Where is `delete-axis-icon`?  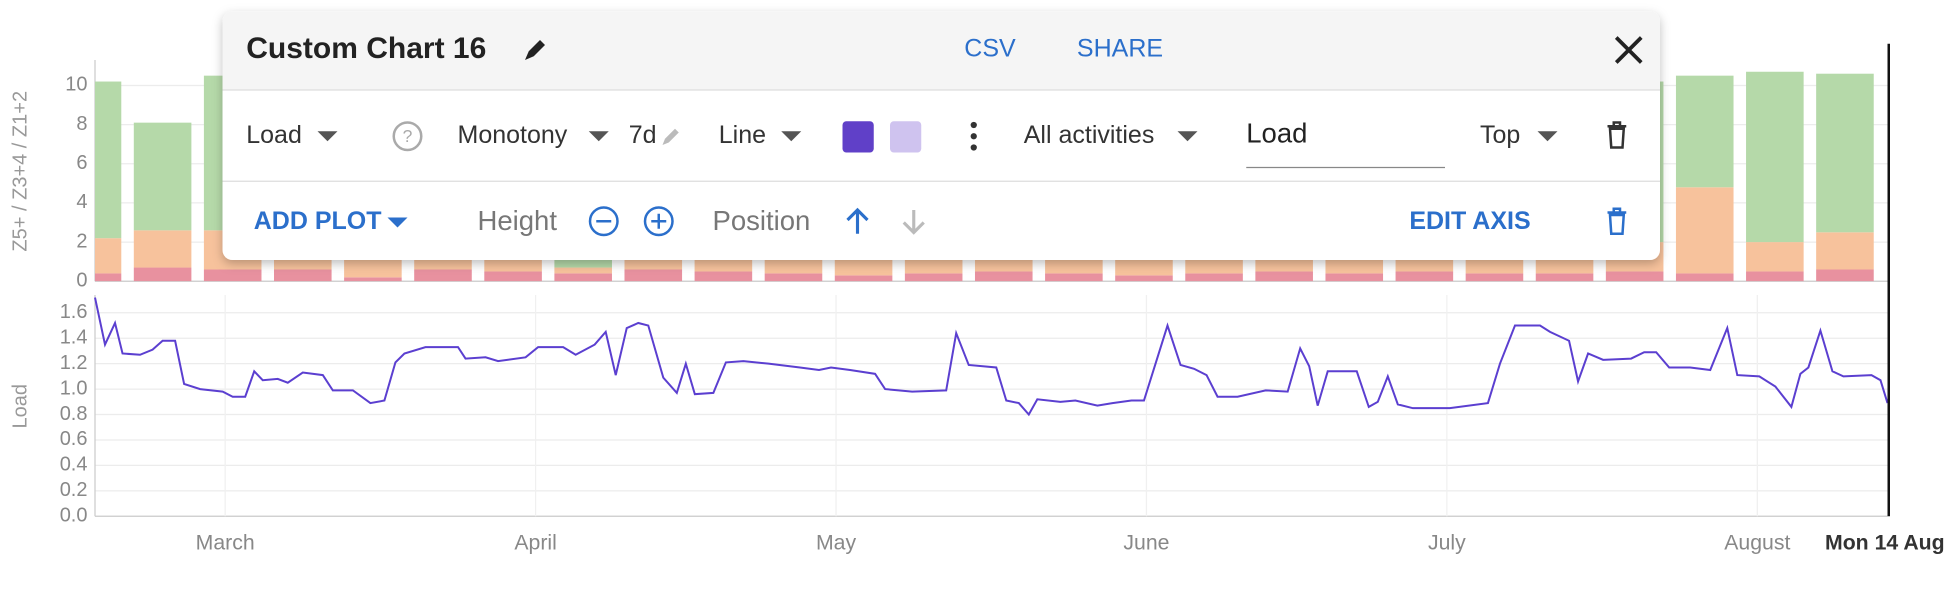 delete-axis-icon is located at coordinates (1617, 221).